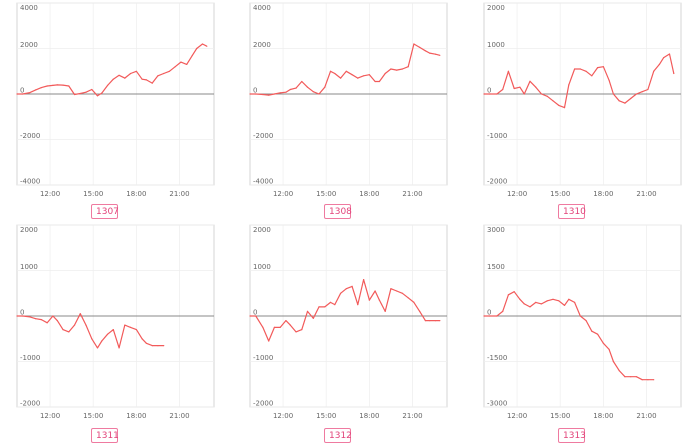 The width and height of the screenshot is (700, 446). I want to click on x-tick-label: 18:00, so click(603, 194).